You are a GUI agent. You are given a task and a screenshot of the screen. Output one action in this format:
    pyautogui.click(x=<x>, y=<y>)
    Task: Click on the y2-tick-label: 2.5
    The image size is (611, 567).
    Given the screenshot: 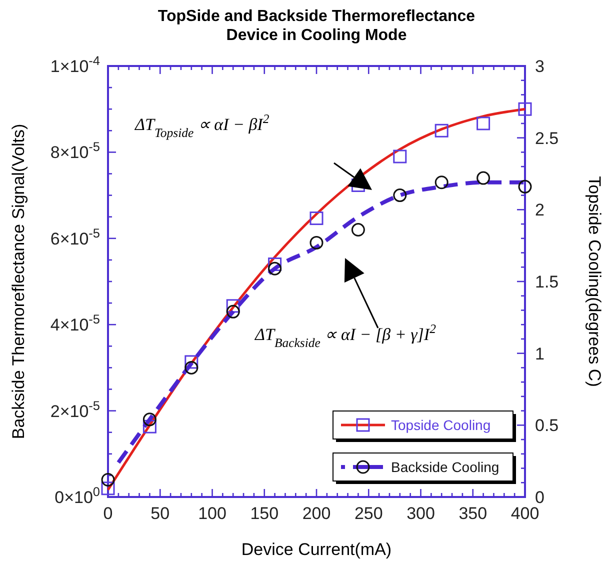 What is the action you would take?
    pyautogui.click(x=547, y=138)
    